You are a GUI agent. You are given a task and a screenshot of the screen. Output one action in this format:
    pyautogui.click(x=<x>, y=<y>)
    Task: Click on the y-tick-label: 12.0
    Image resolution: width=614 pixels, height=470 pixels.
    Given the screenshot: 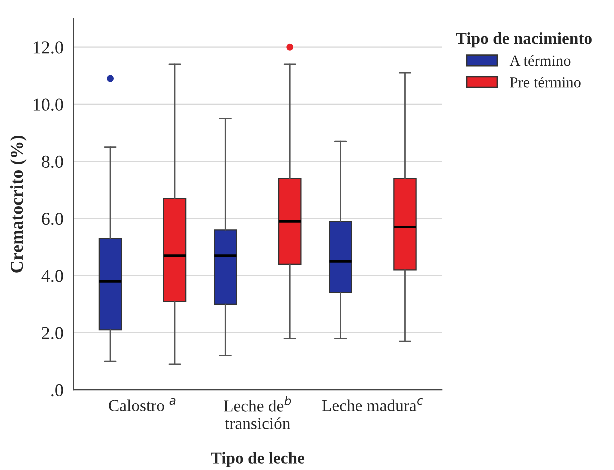 What is the action you would take?
    pyautogui.click(x=49, y=48)
    